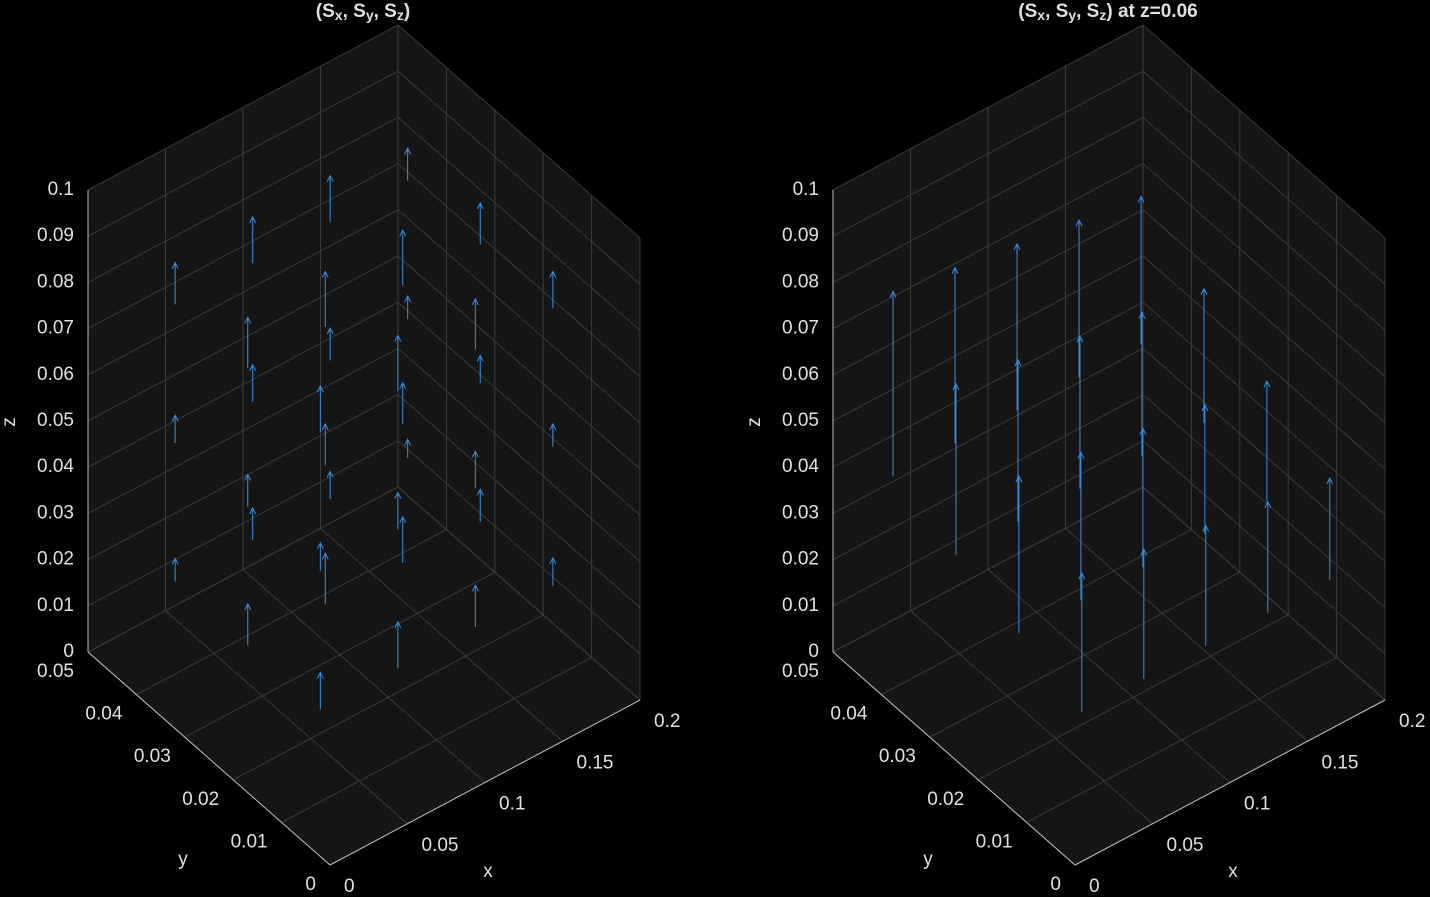 The width and height of the screenshot is (1430, 897). I want to click on y-tick-label: 0.03, so click(152, 756).